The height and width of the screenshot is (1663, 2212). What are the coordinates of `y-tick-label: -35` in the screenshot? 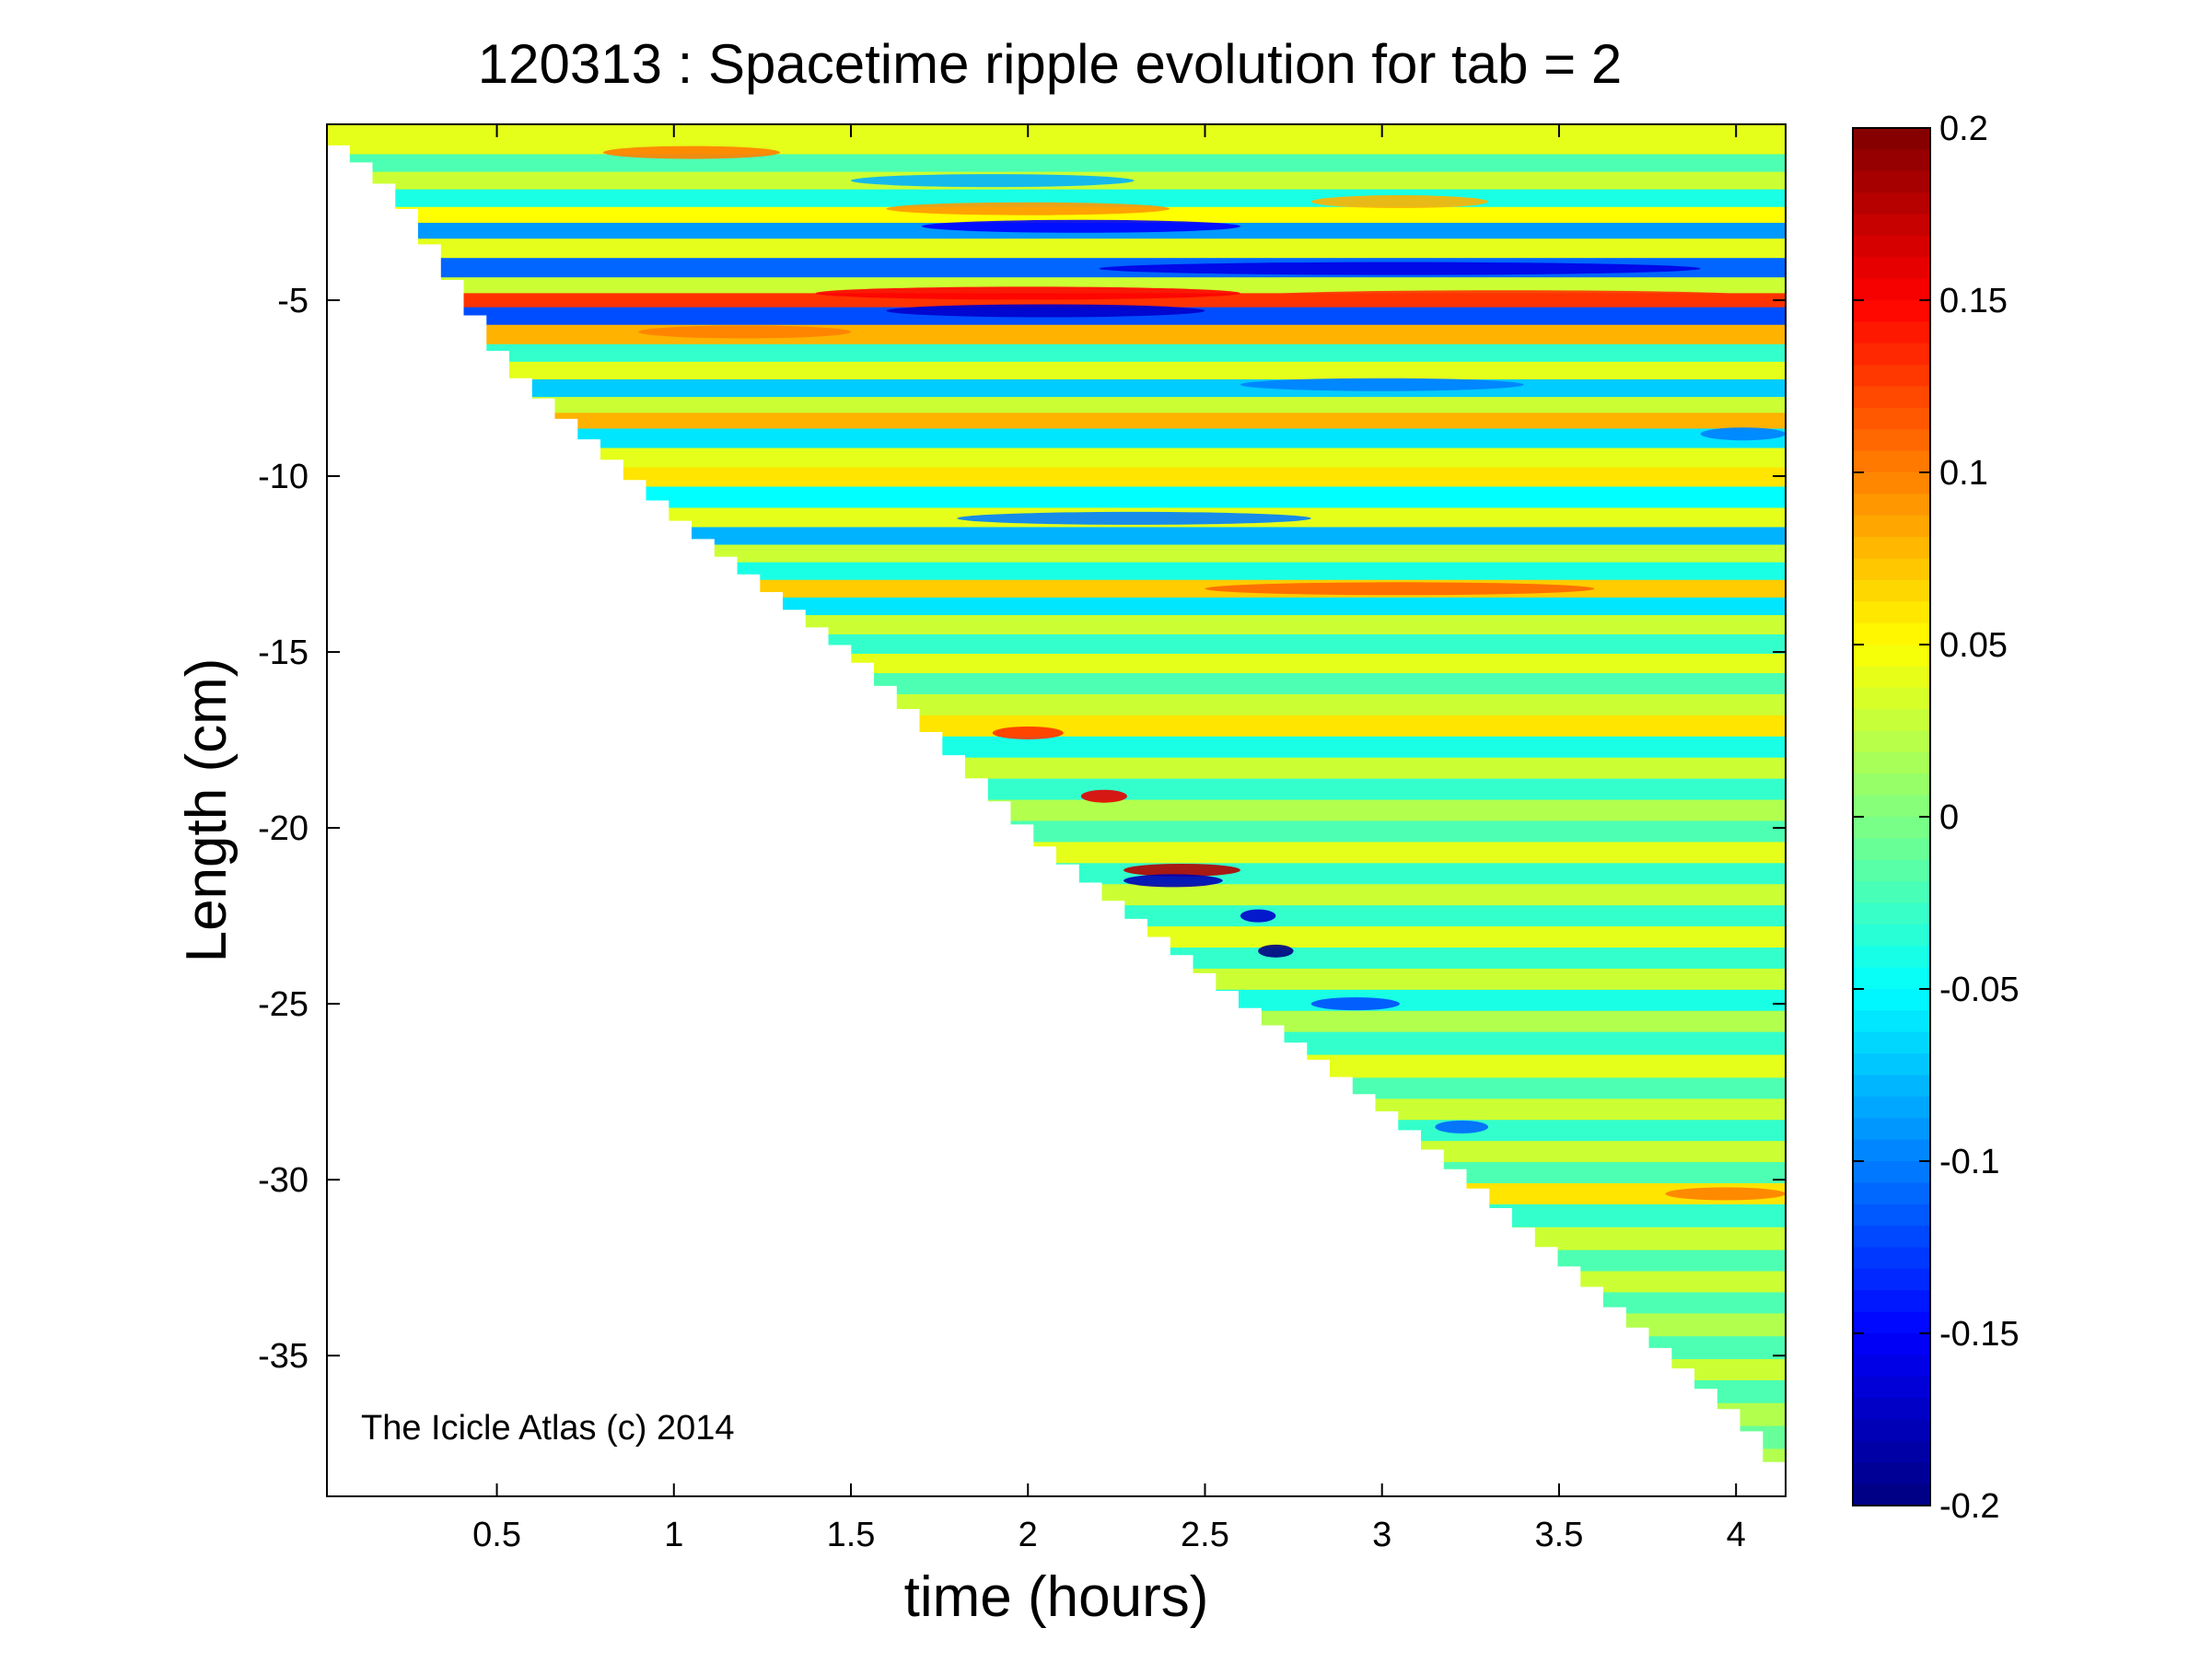 It's located at (284, 1356).